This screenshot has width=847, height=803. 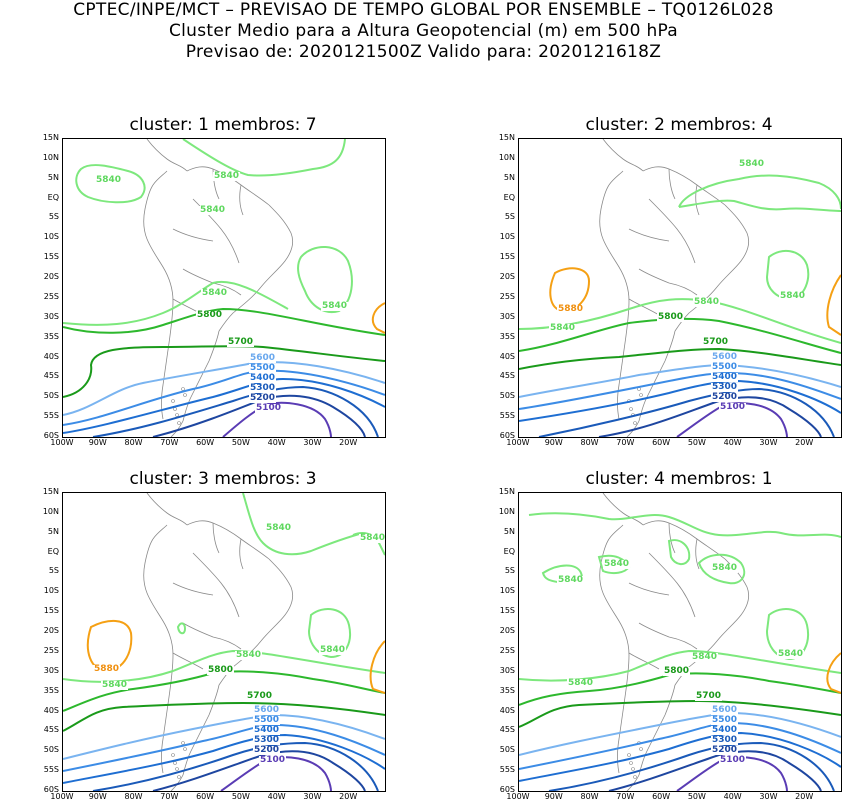 I want to click on longitude-tick-label: 20W, so click(x=804, y=796).